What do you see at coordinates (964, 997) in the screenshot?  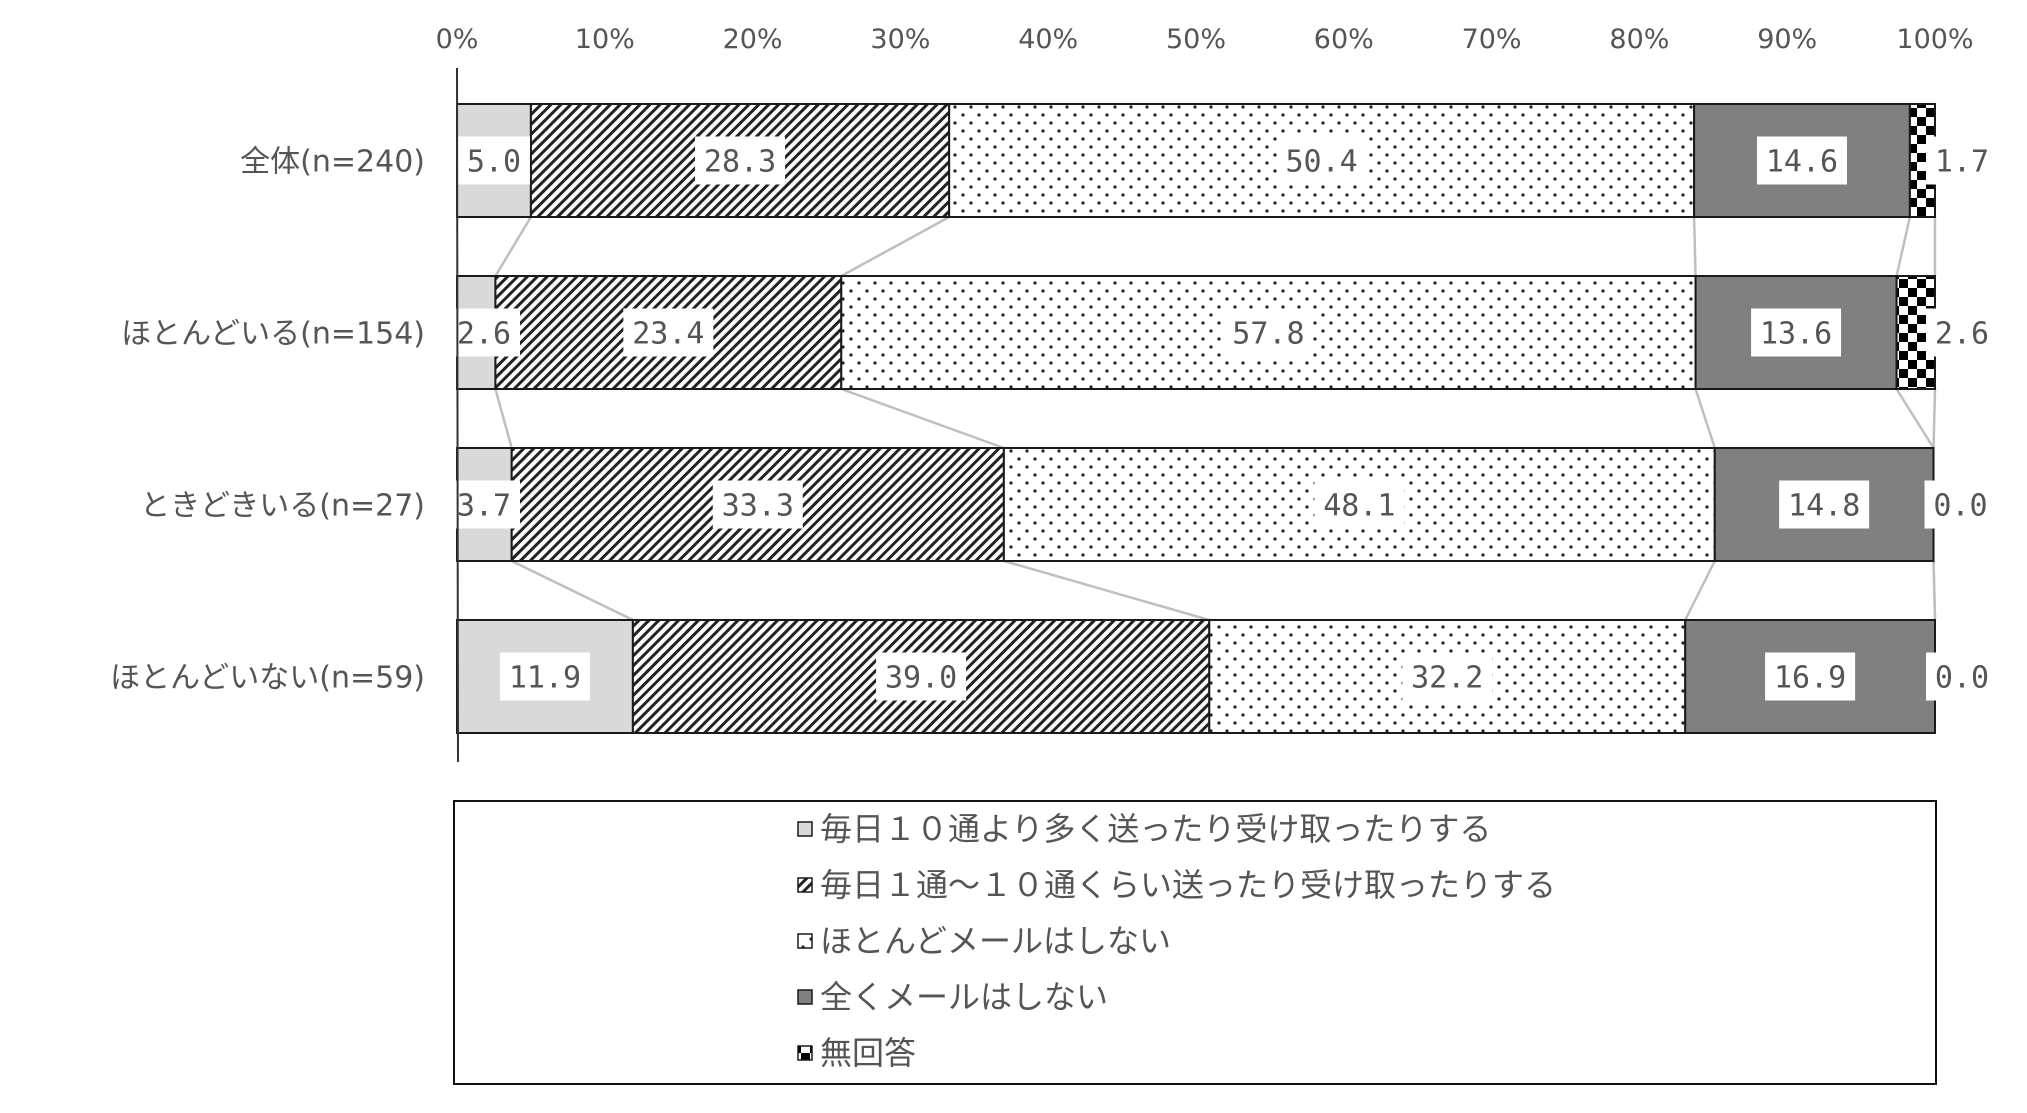 I see `legend-label: 全くメールはしない` at bounding box center [964, 997].